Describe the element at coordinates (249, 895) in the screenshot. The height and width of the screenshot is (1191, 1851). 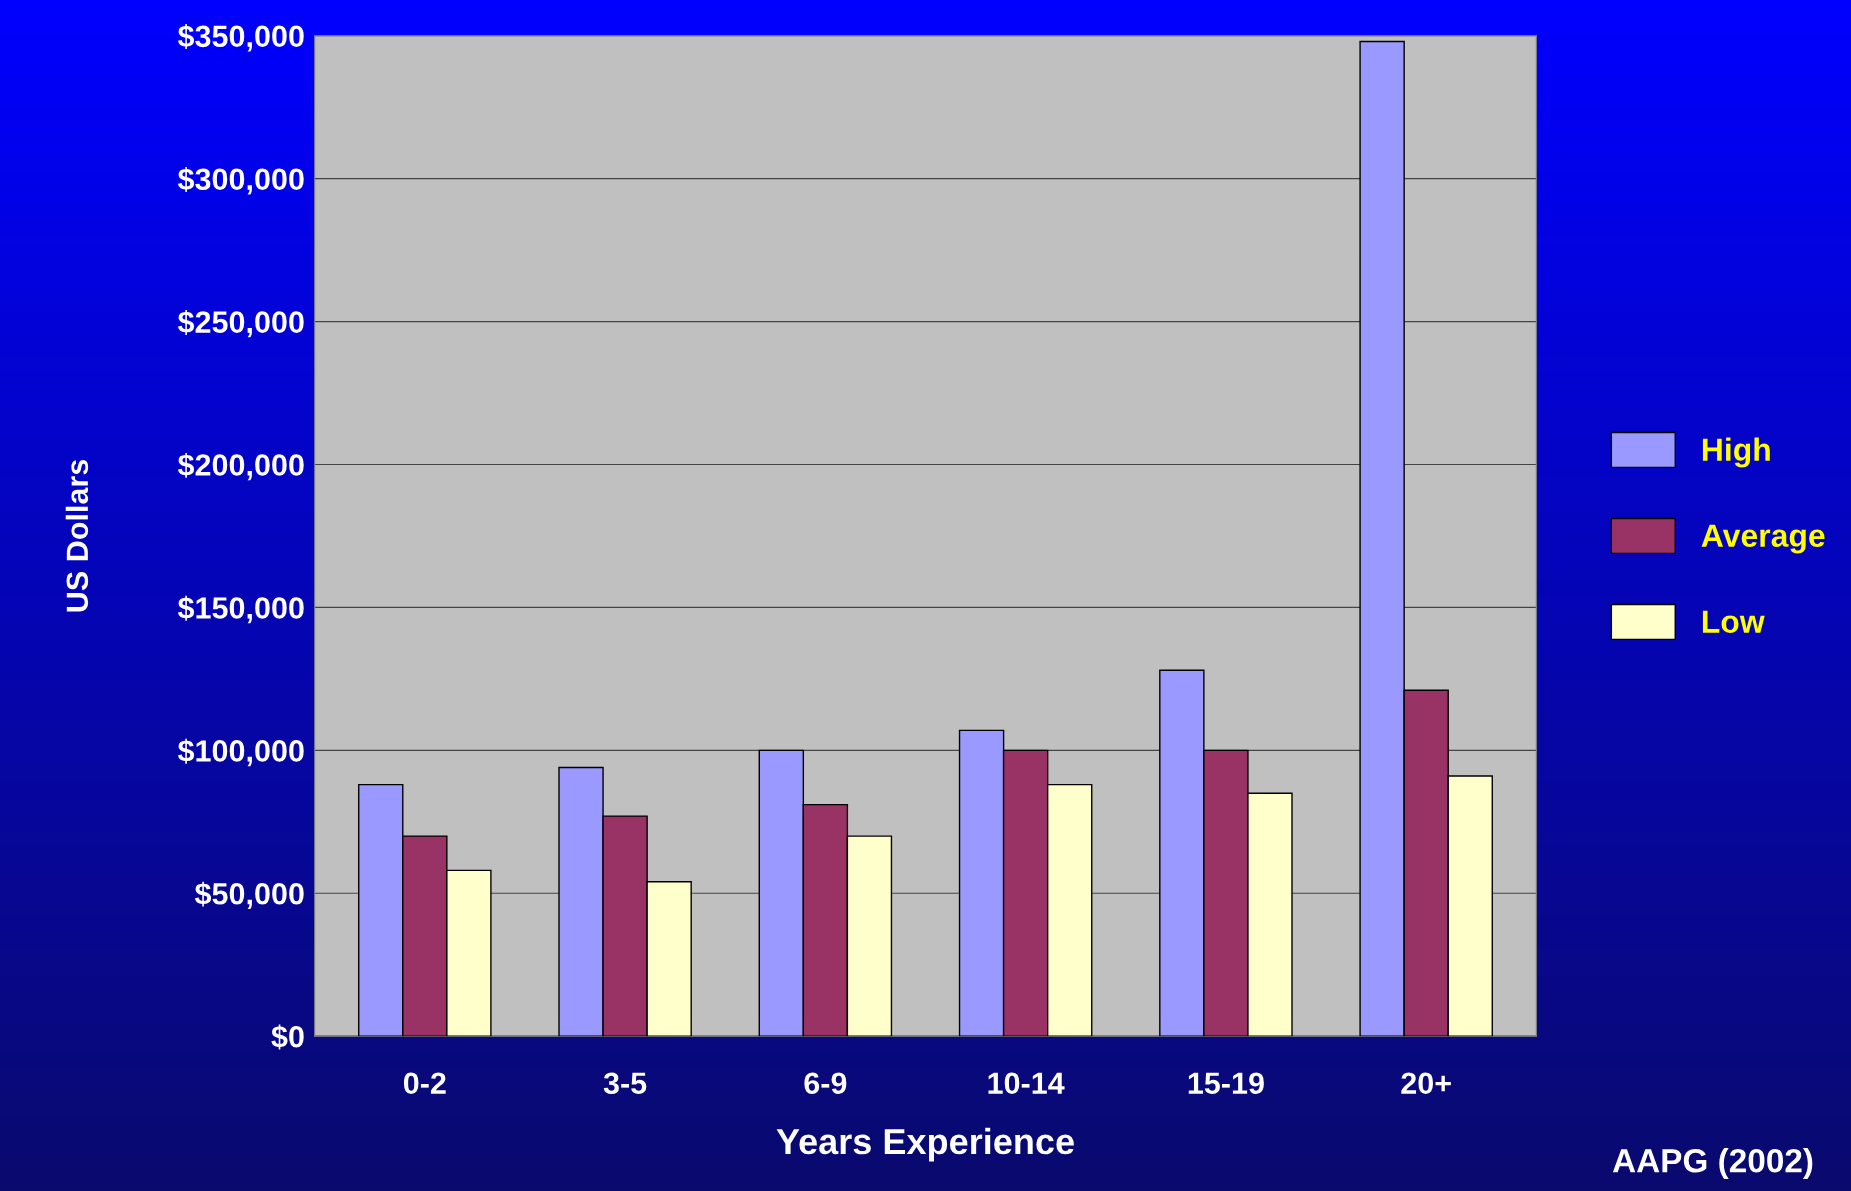
I see `y-tick-label: $50,000` at that location.